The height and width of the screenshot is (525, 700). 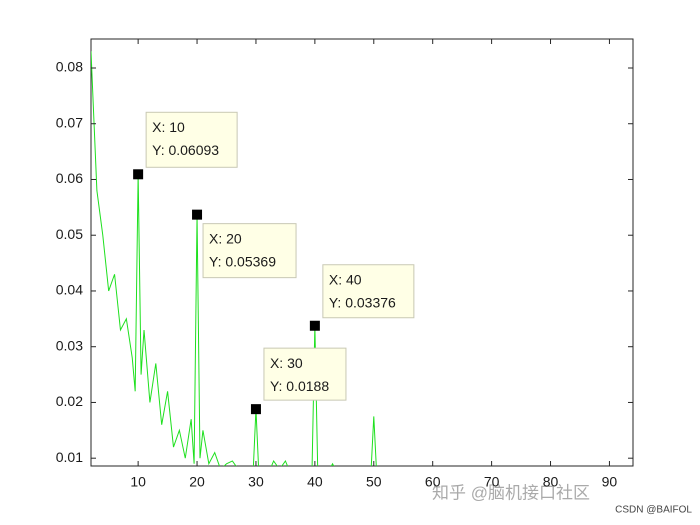 I want to click on x-tick-label: 60, so click(x=433, y=482).